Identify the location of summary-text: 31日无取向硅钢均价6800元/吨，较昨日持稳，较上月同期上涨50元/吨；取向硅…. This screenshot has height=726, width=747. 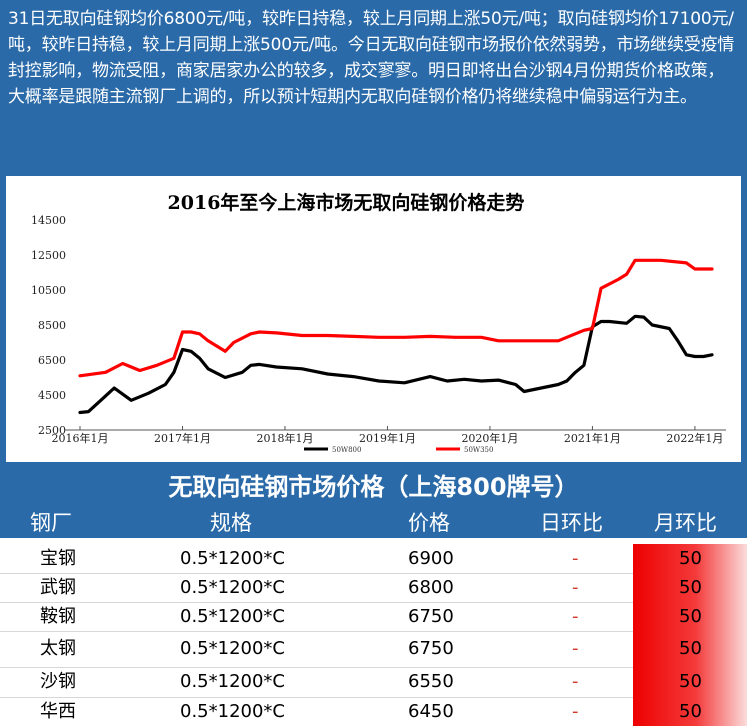
(371, 58).